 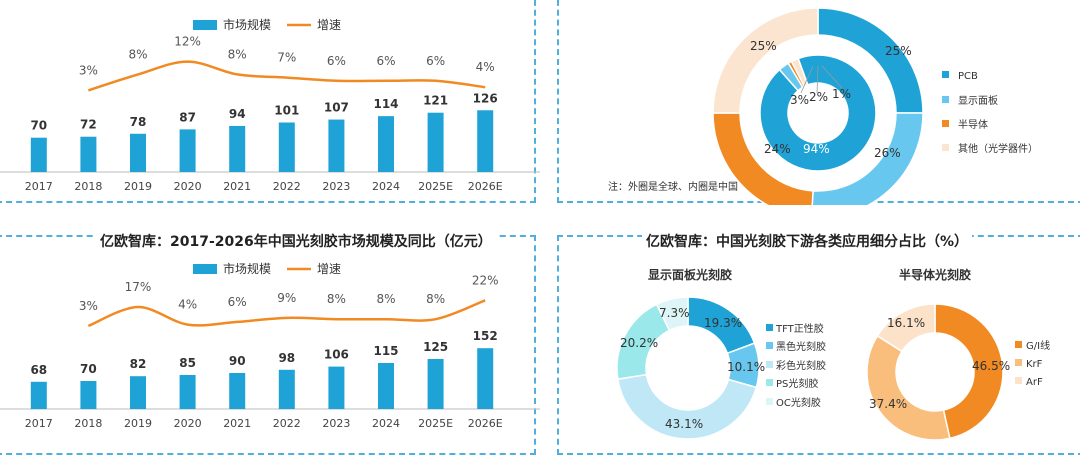 I want to click on growth-label: 12%, so click(x=187, y=42).